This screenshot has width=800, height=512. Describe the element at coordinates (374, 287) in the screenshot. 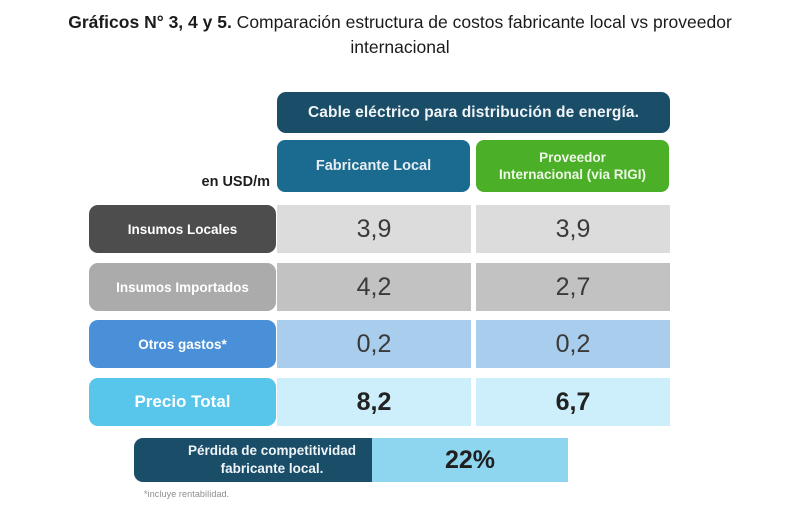

I see `table-cell: 4,2` at that location.